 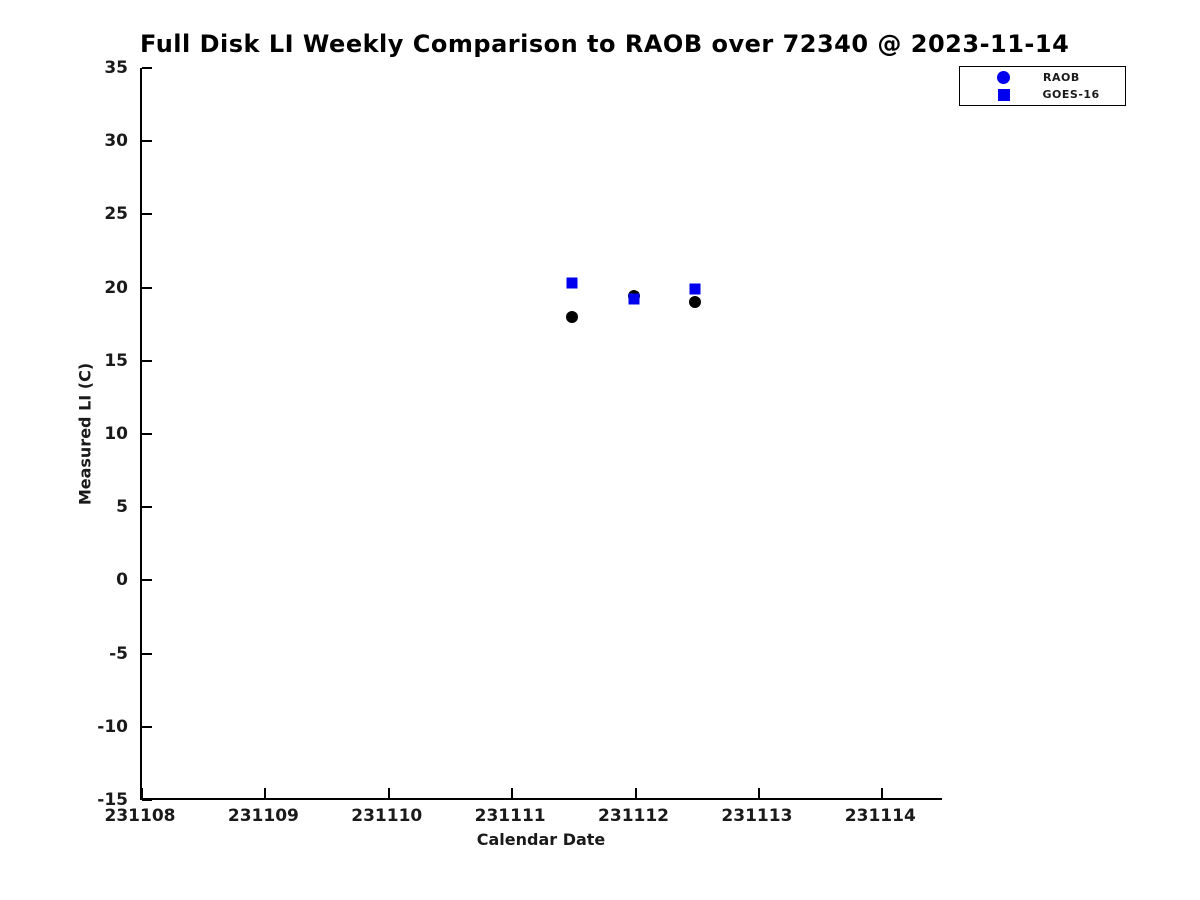 I want to click on legend-row-goes16: GOES-16, so click(x=1042, y=94).